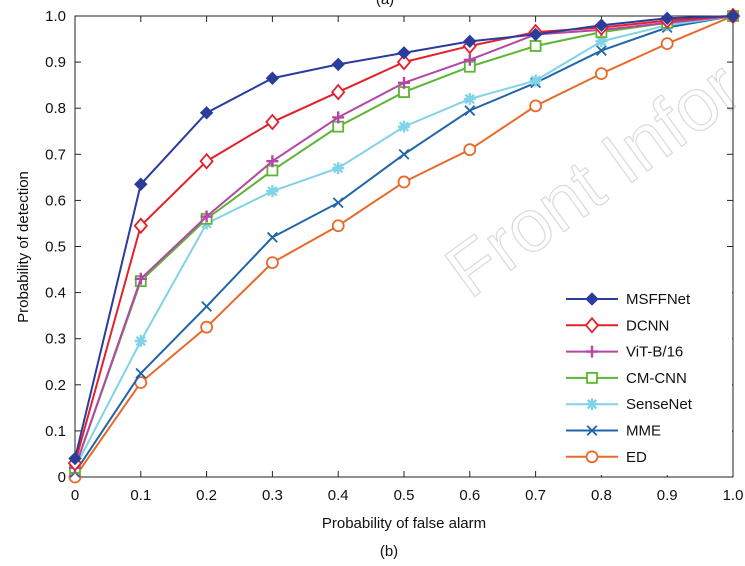  What do you see at coordinates (404, 523) in the screenshot?
I see `x-axis-label: Probability of false alarm` at bounding box center [404, 523].